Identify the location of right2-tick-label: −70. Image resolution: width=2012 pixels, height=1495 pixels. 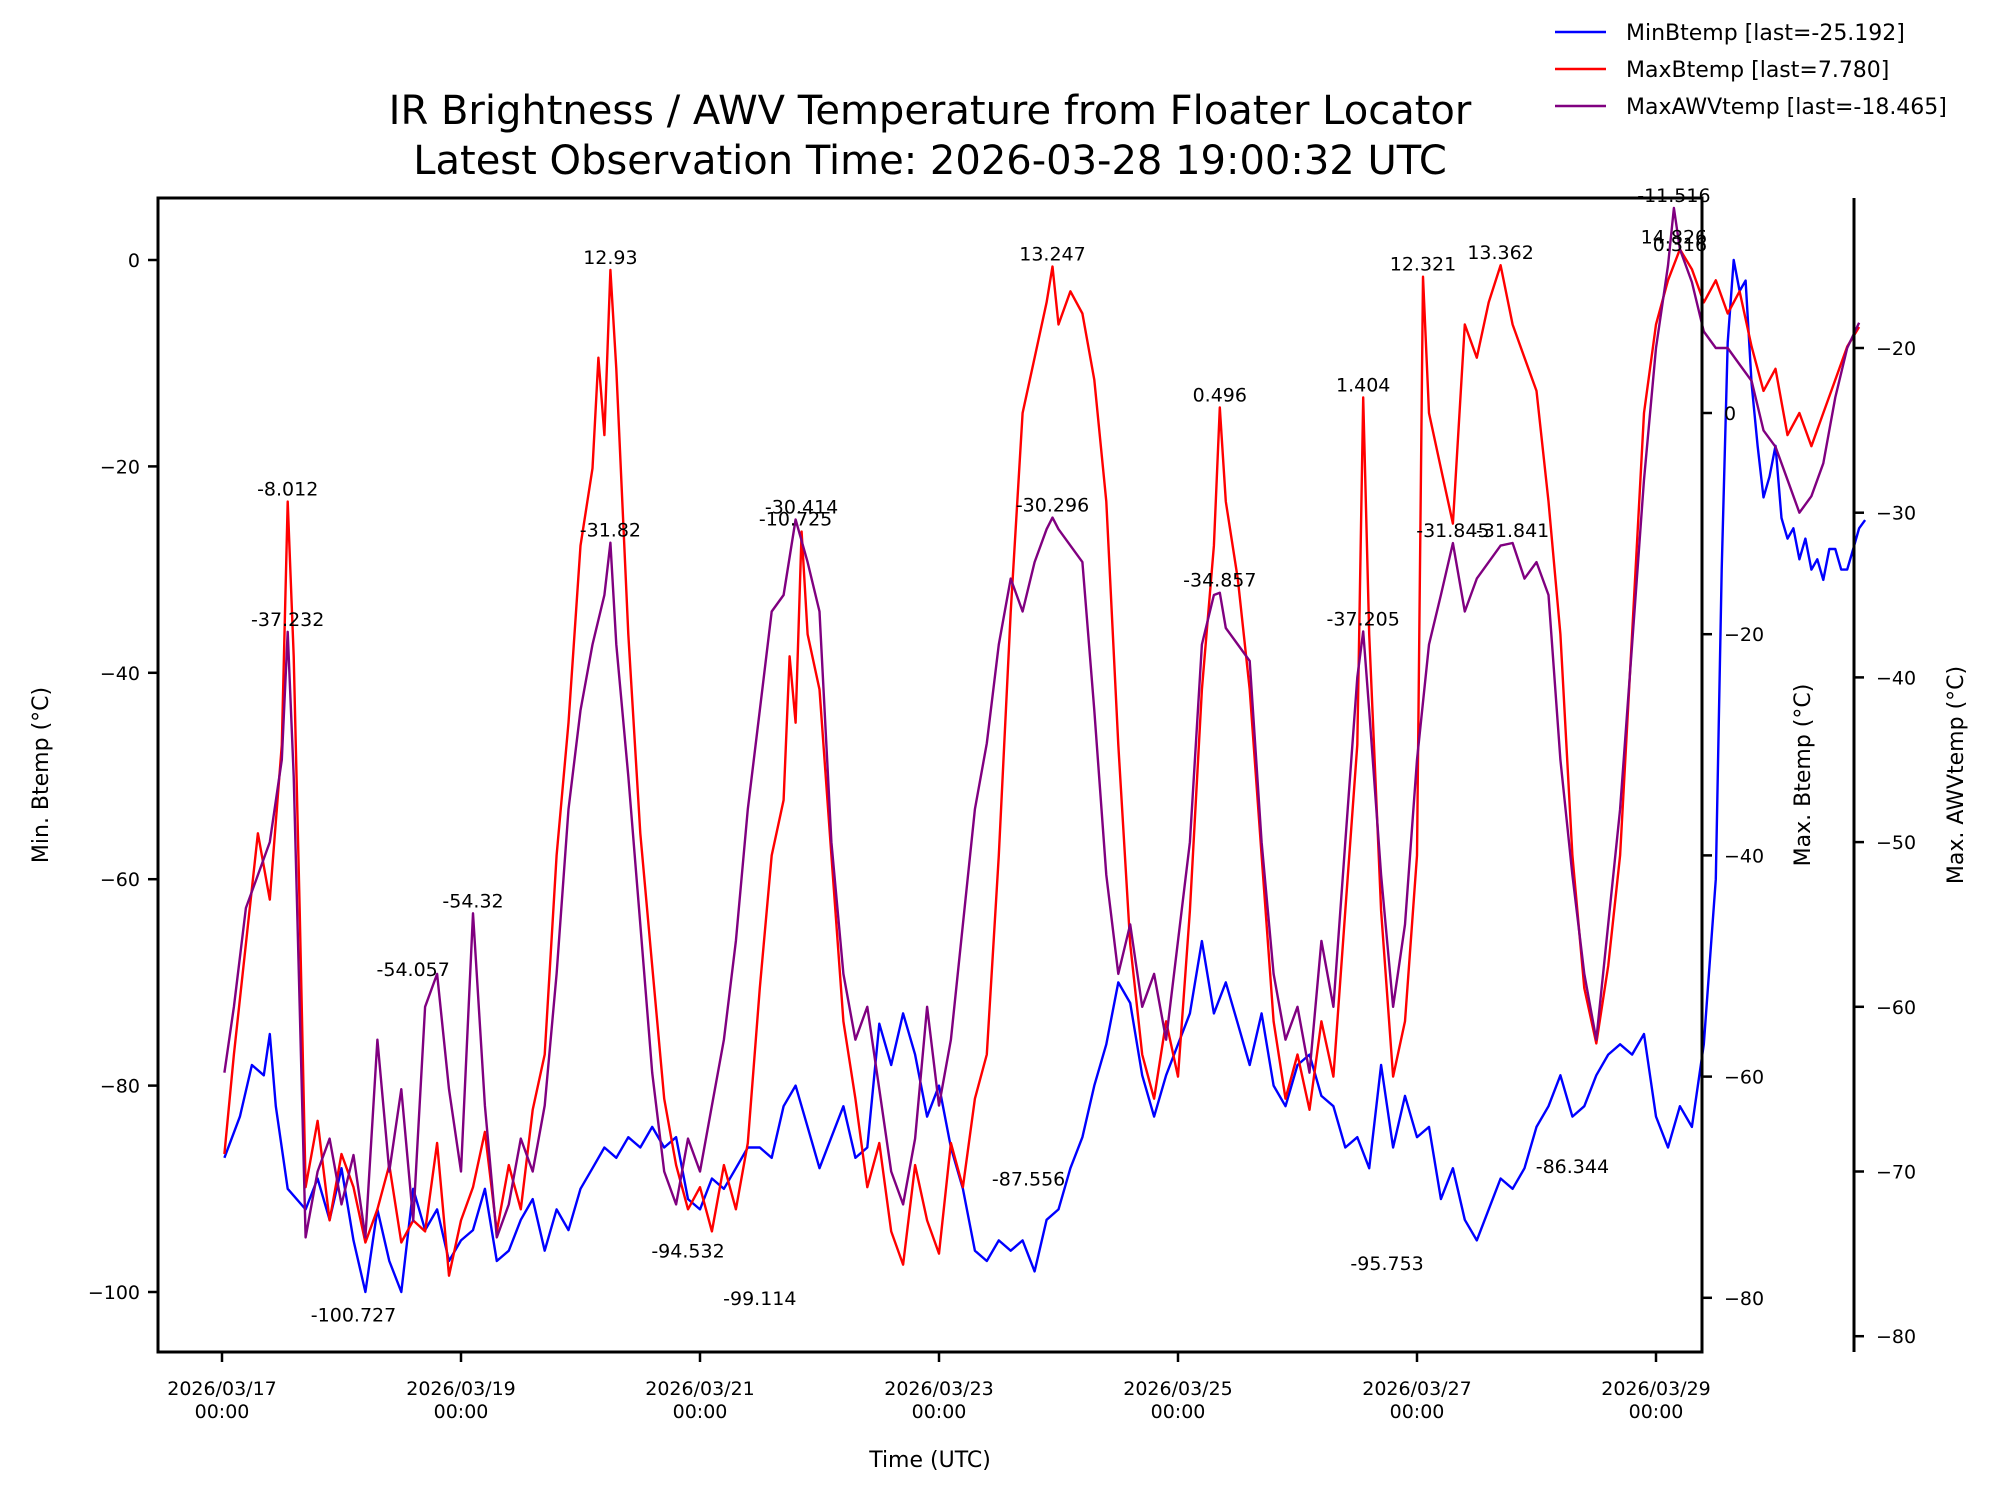
(1896, 1173).